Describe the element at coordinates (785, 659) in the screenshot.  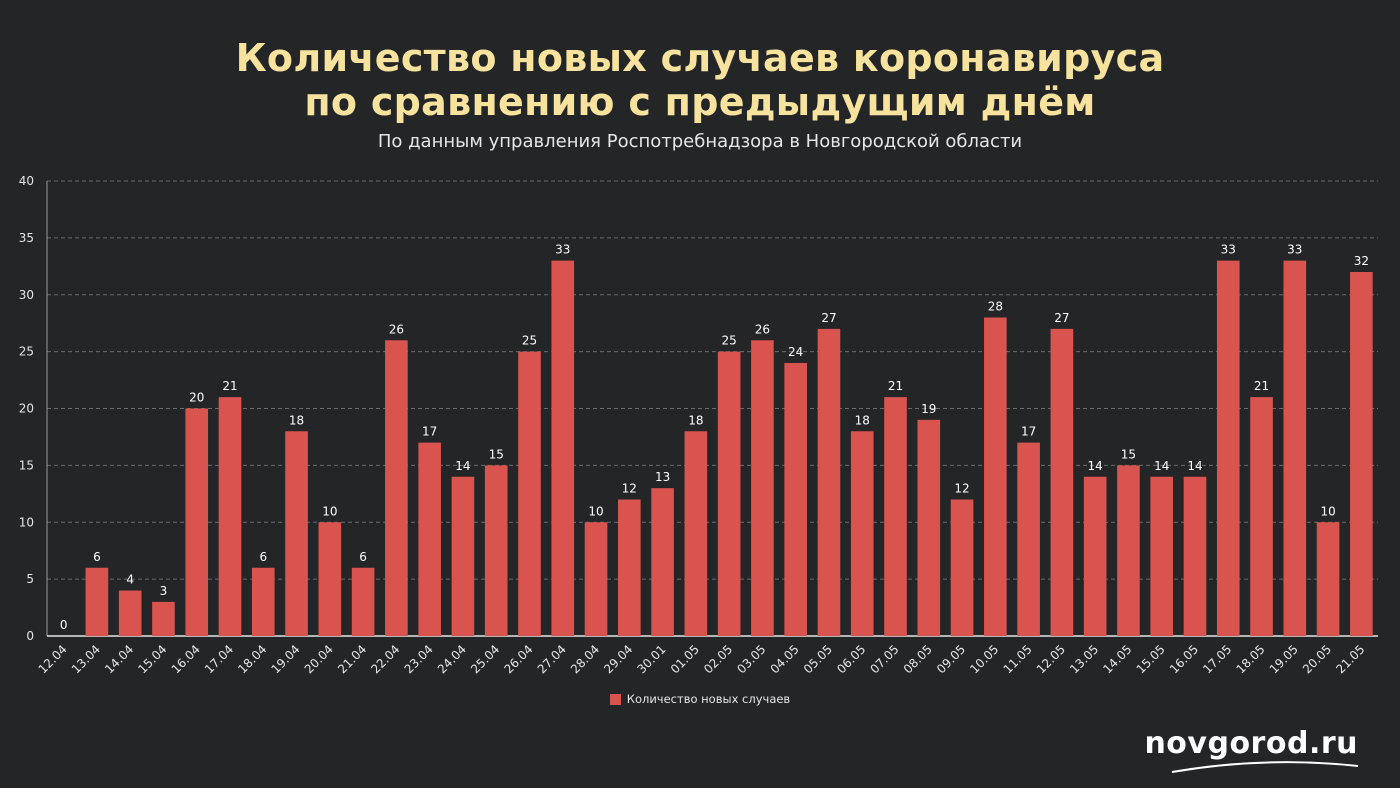
I see `x-tick-label: 04.05` at that location.